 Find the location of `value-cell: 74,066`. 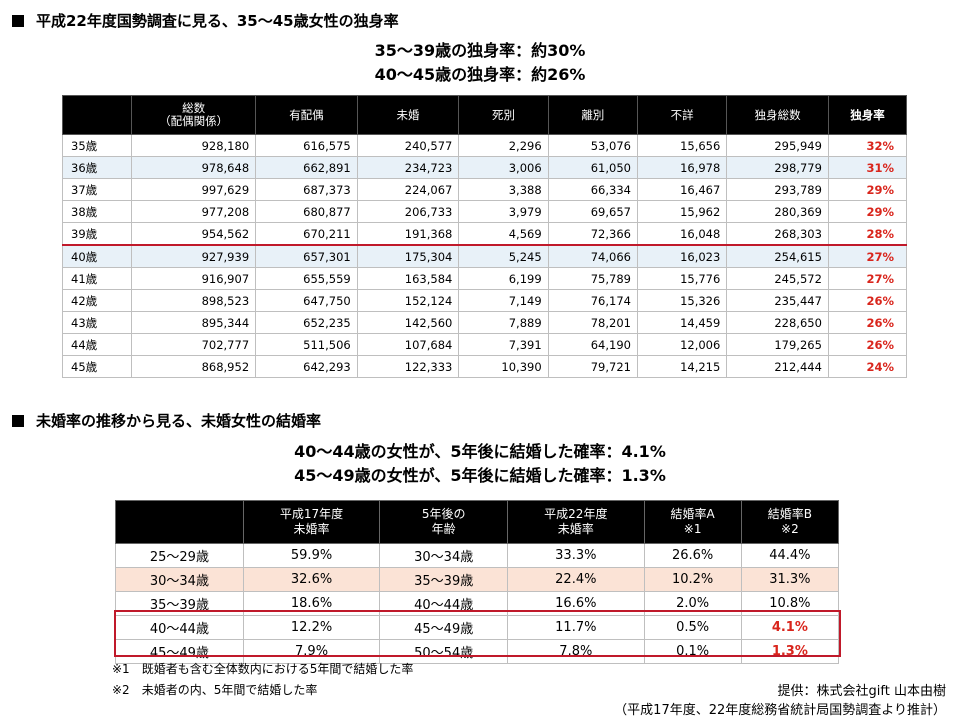

value-cell: 74,066 is located at coordinates (592, 256).